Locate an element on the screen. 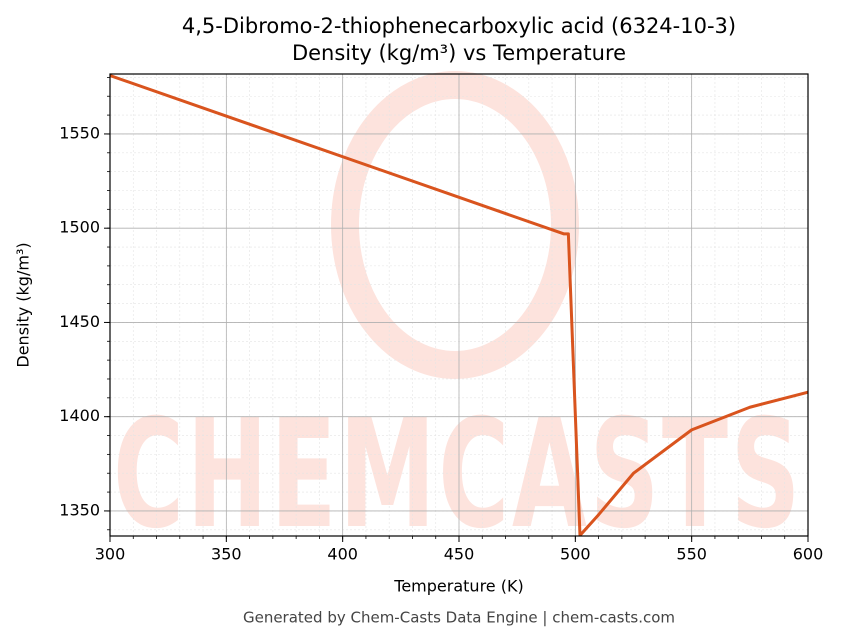 The image size is (843, 644). chart-subtitle: Density (kg/m³) vs Temperature is located at coordinates (459, 53).